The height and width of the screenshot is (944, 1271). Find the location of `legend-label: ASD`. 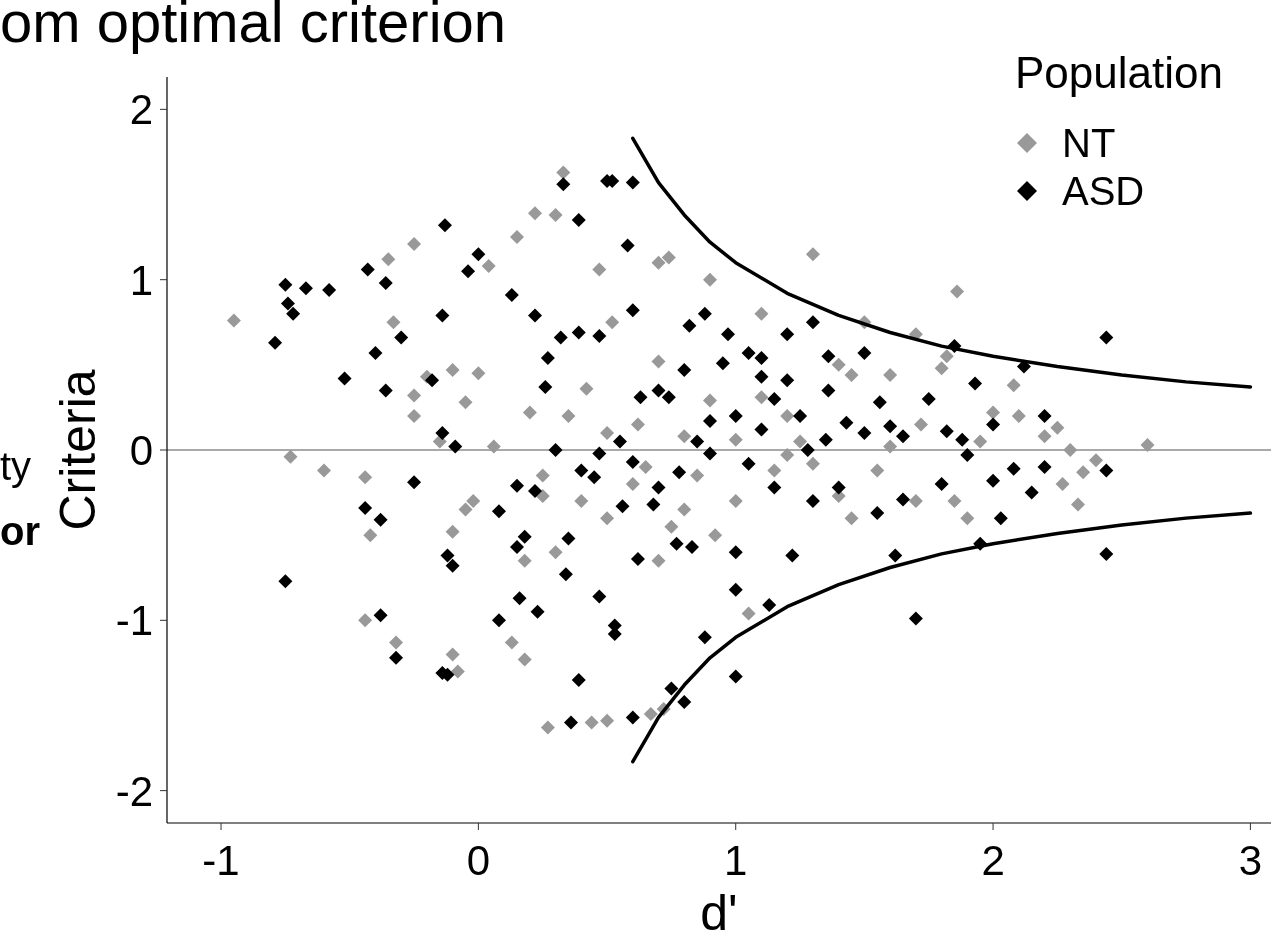

legend-label: ASD is located at coordinates (1103, 191).